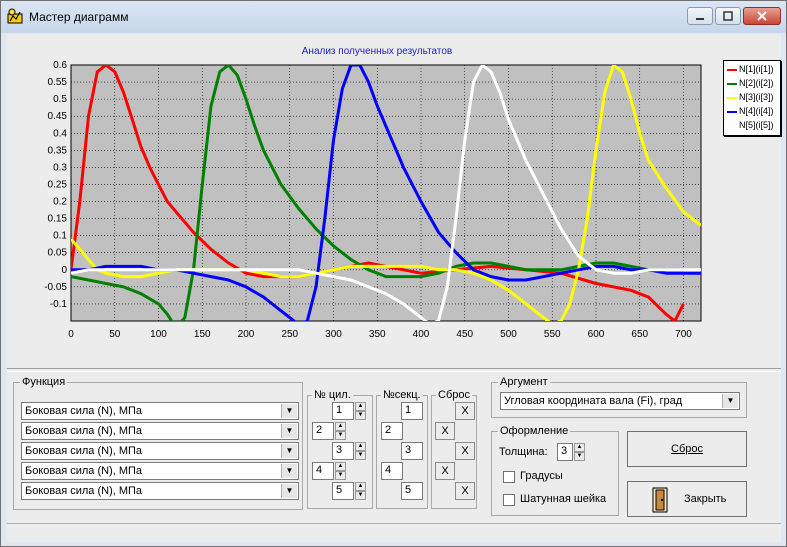 The height and width of the screenshot is (547, 787). Describe the element at coordinates (58, 184) in the screenshot. I see `y-tick-label: 0.25` at that location.